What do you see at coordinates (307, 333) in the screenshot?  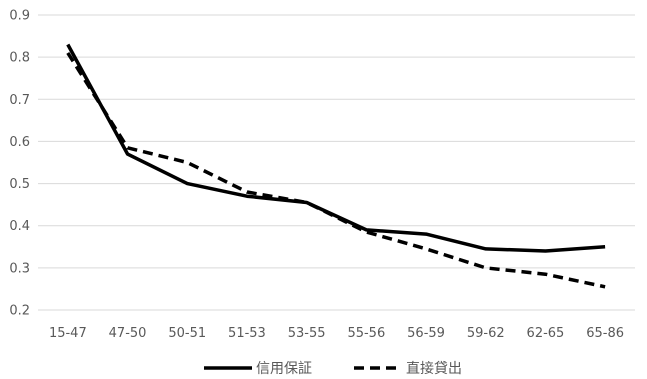 I see `x-tick-label: 53-55` at bounding box center [307, 333].